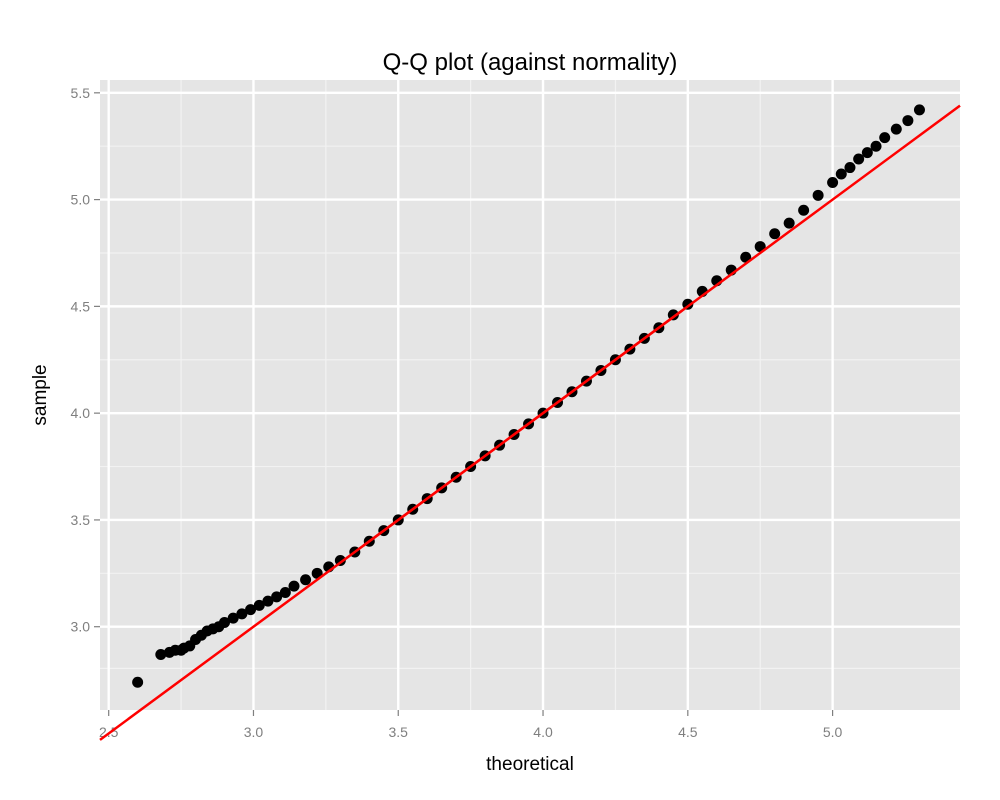  What do you see at coordinates (530, 62) in the screenshot?
I see `chart-title: Q-Q plot (against normality)` at bounding box center [530, 62].